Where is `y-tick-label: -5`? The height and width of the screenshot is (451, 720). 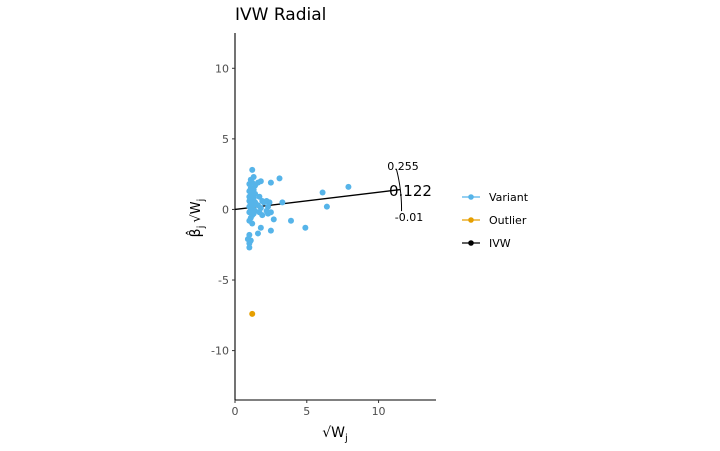
y-tick-label: -5 is located at coordinates (223, 280).